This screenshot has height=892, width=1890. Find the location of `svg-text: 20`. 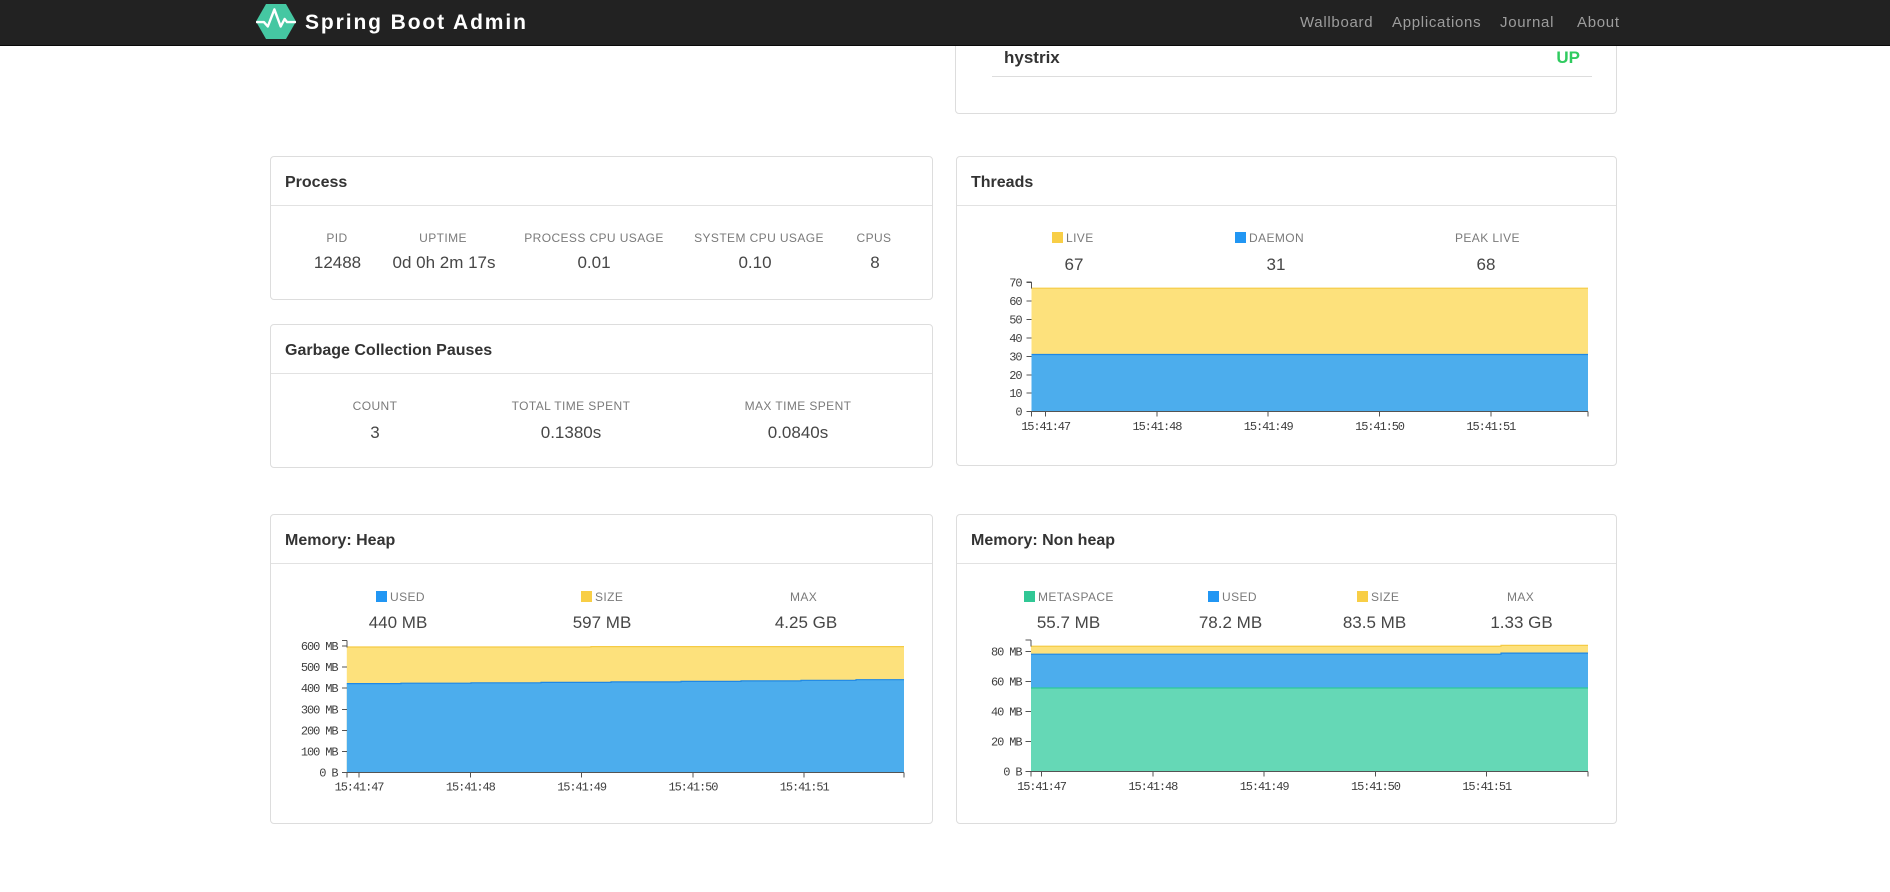

svg-text: 20 is located at coordinates (1015, 376).